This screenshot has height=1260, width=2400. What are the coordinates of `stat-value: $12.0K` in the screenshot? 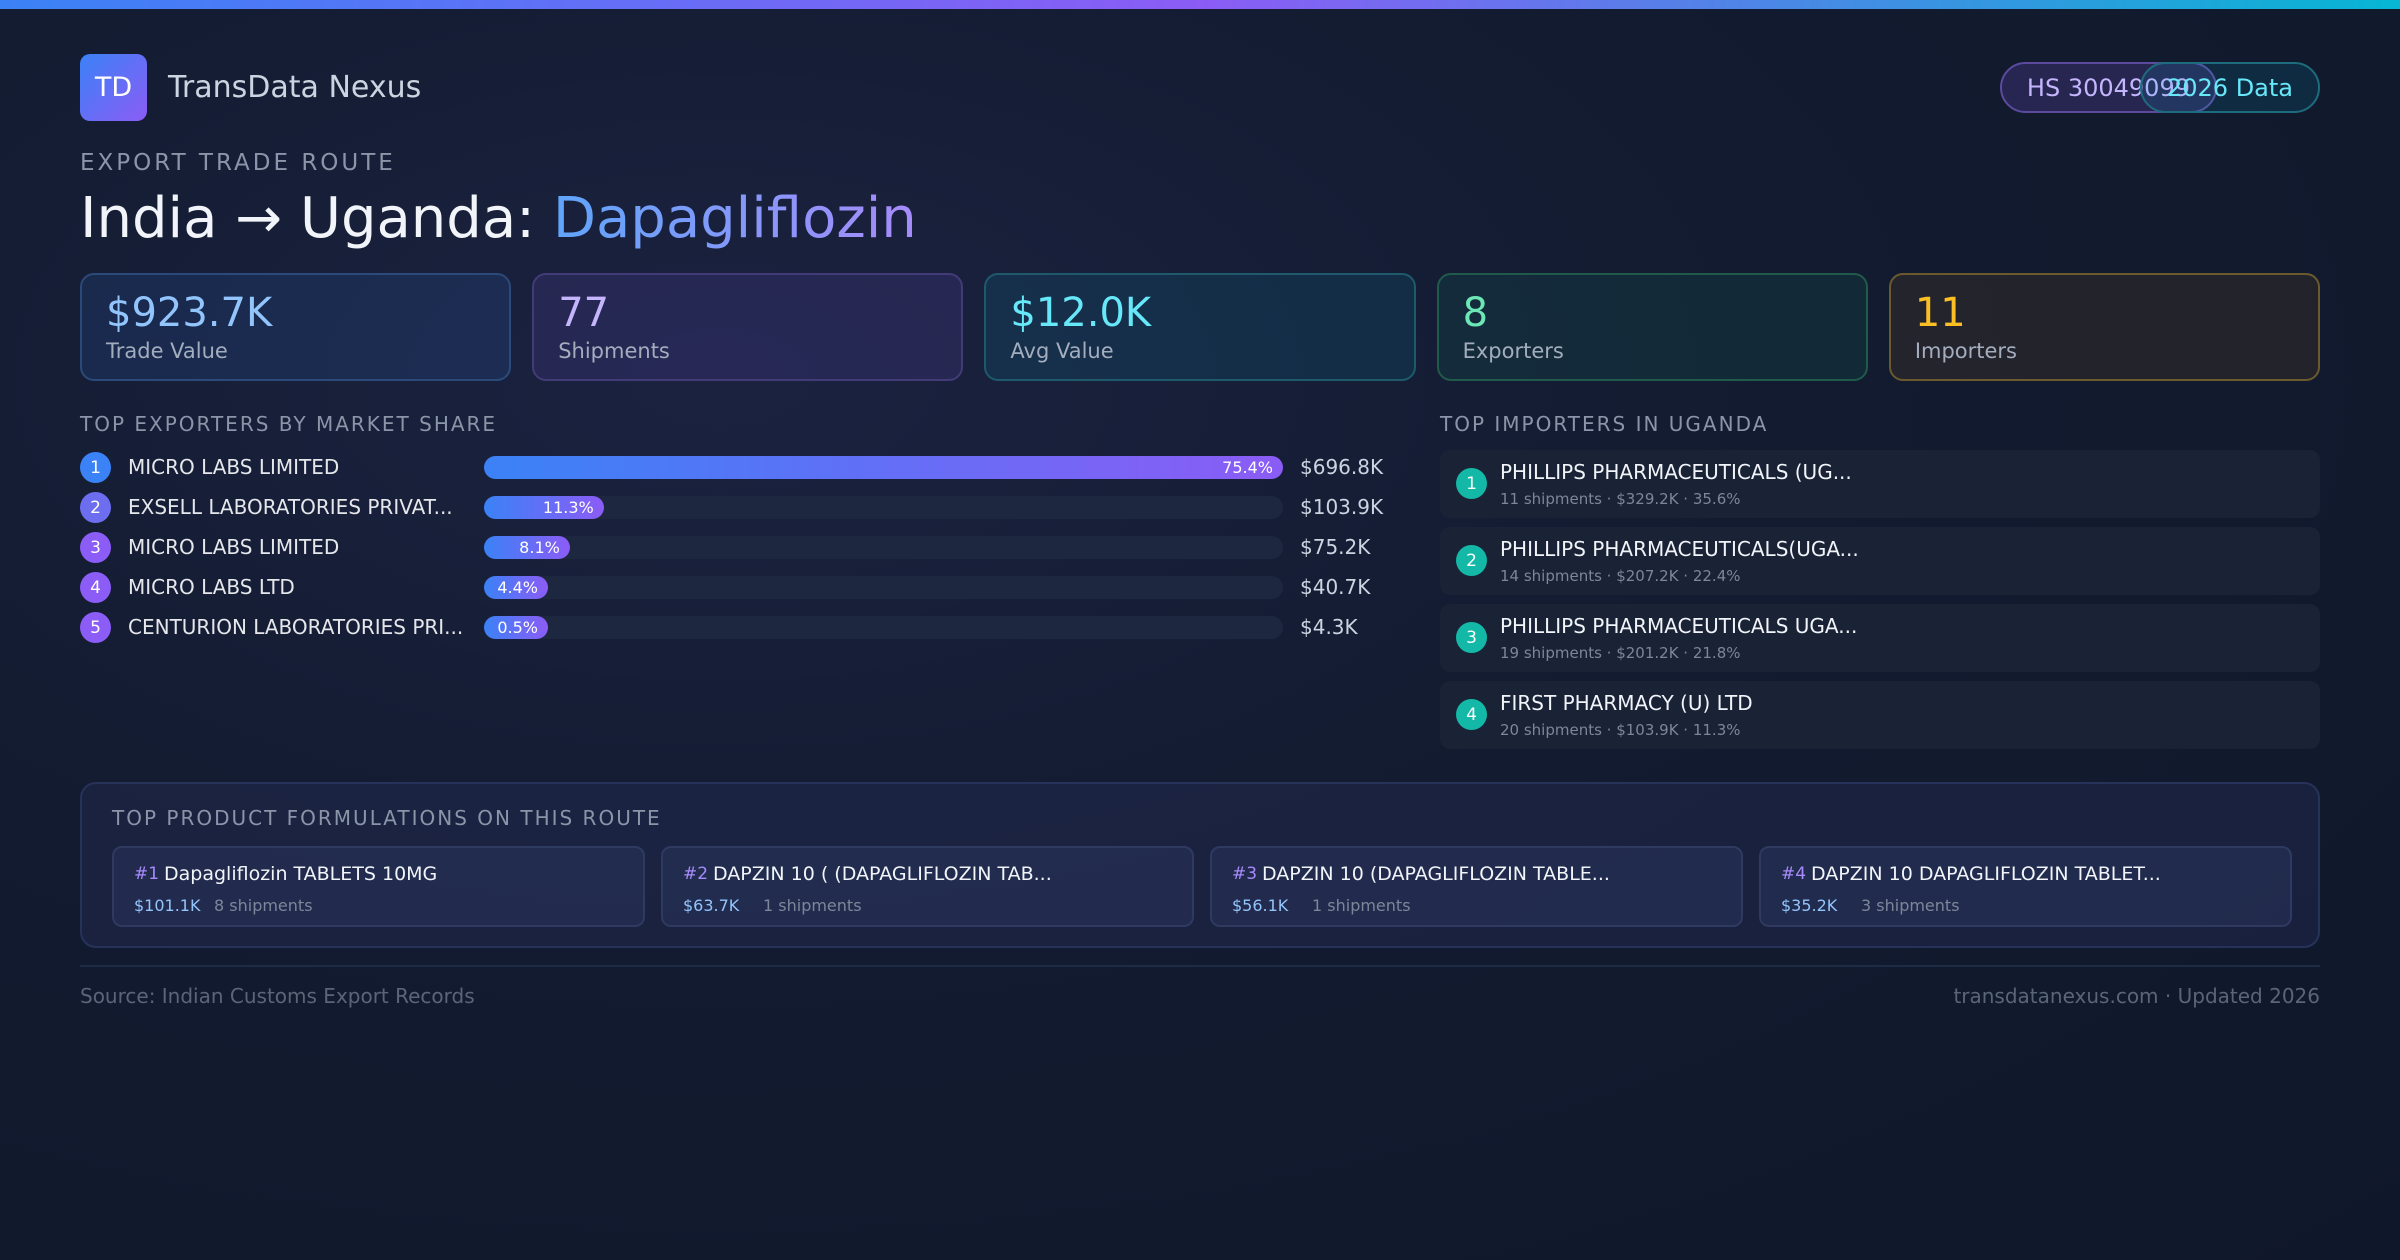 It's located at (1081, 313).